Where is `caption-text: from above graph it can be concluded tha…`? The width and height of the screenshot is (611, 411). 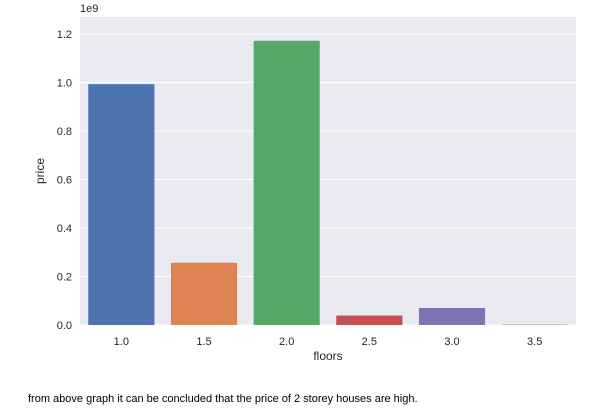
caption-text: from above graph it can be concluded tha… is located at coordinates (223, 399).